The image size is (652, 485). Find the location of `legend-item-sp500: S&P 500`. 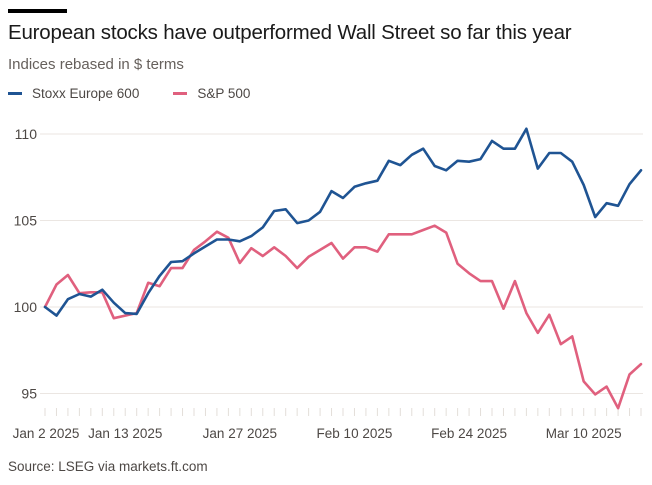

legend-item-sp500: S&P 500 is located at coordinates (211, 93).